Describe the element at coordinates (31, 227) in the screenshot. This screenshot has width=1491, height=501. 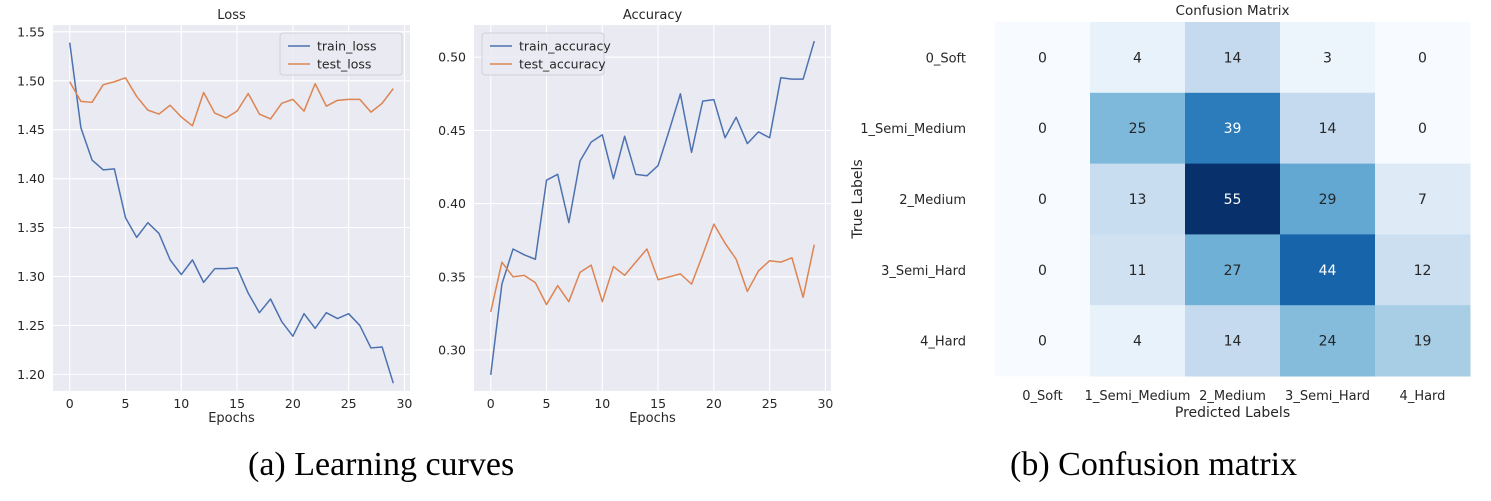
I see `y-tick-label: 1.35` at that location.